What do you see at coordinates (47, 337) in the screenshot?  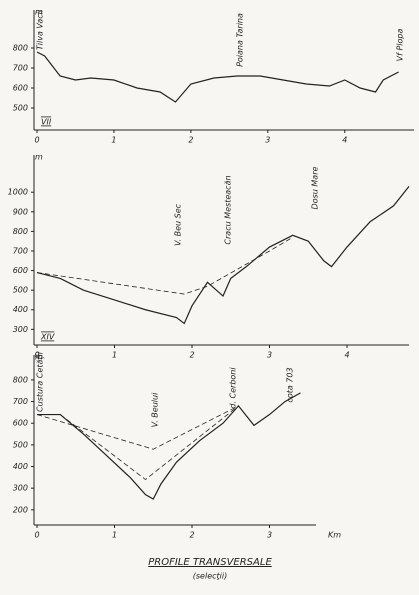 I see `panel-label: XIV` at bounding box center [47, 337].